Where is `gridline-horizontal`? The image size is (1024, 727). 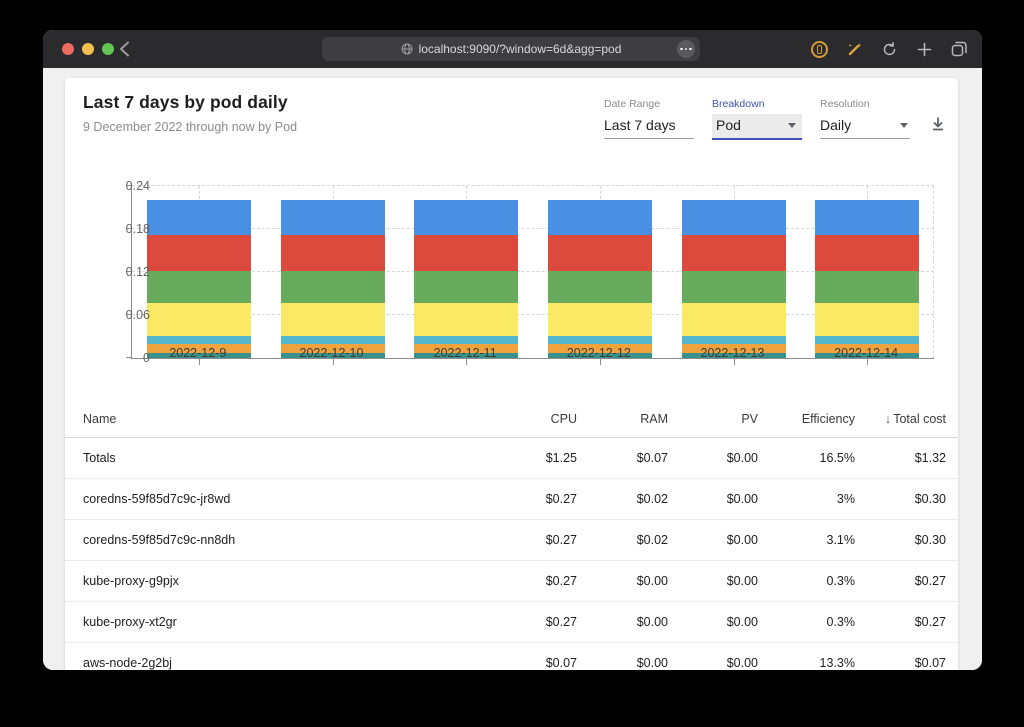 gridline-horizontal is located at coordinates (533, 271).